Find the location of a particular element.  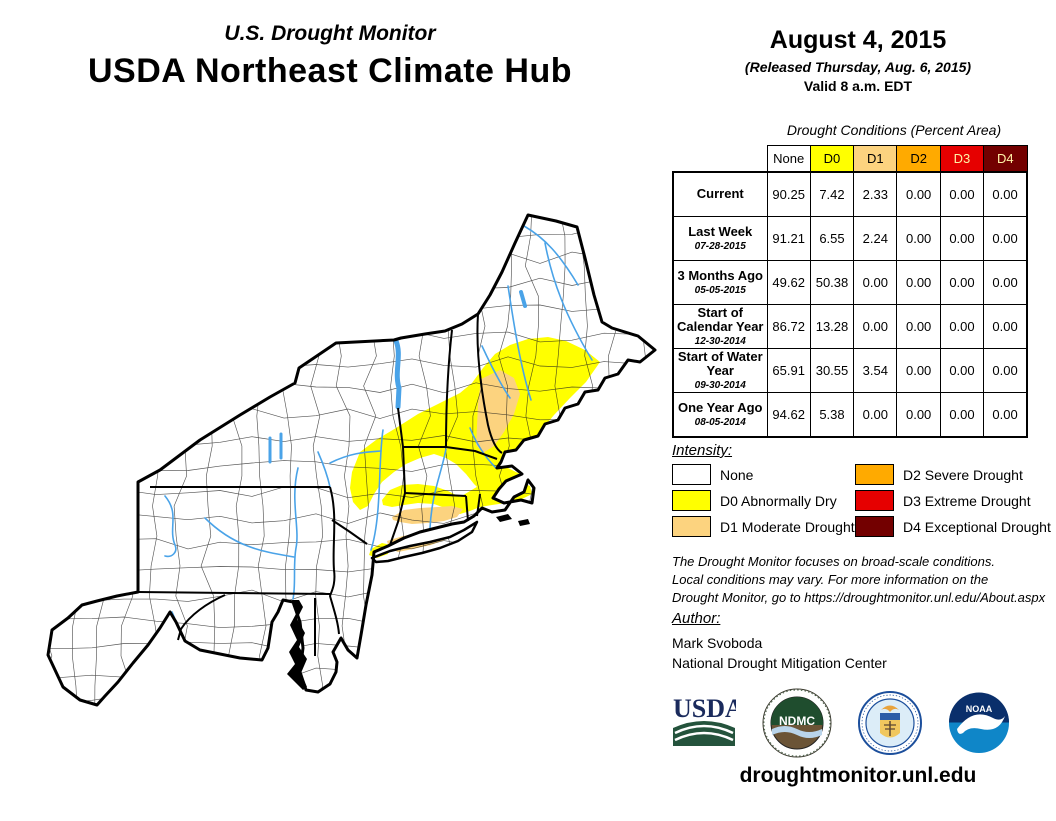

row-label: 3 Months Ago 05-05-2015 is located at coordinates (720, 282).